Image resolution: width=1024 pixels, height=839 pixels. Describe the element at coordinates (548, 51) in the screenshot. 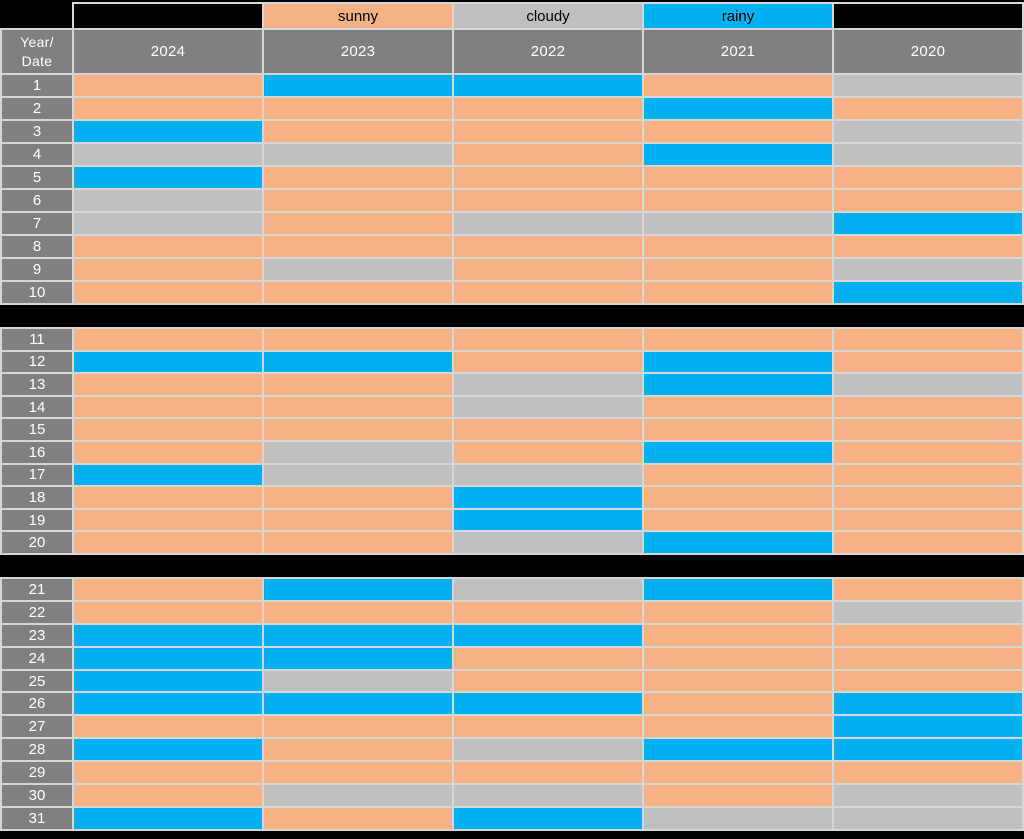

I see `year-header-2022: 2022` at that location.